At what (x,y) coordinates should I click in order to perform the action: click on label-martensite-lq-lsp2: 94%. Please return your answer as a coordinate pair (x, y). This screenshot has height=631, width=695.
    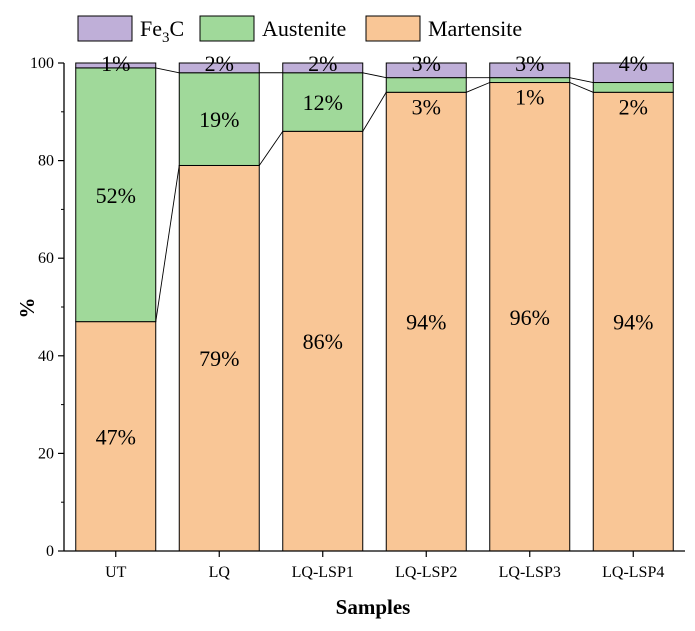
    Looking at the image, I should click on (426, 322).